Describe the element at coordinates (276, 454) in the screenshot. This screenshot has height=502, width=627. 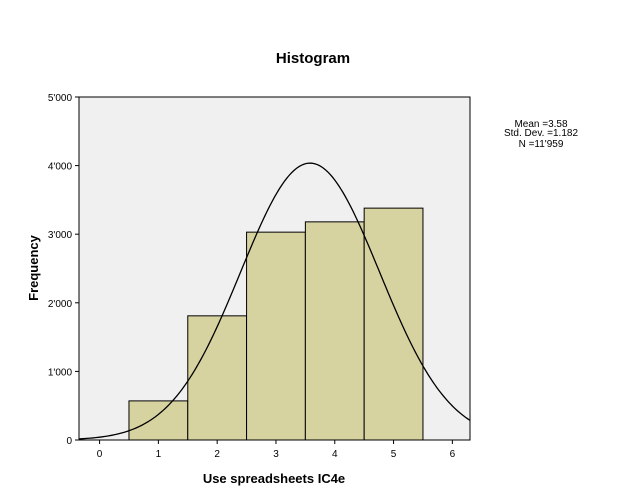
I see `x-tick-label: 3` at that location.